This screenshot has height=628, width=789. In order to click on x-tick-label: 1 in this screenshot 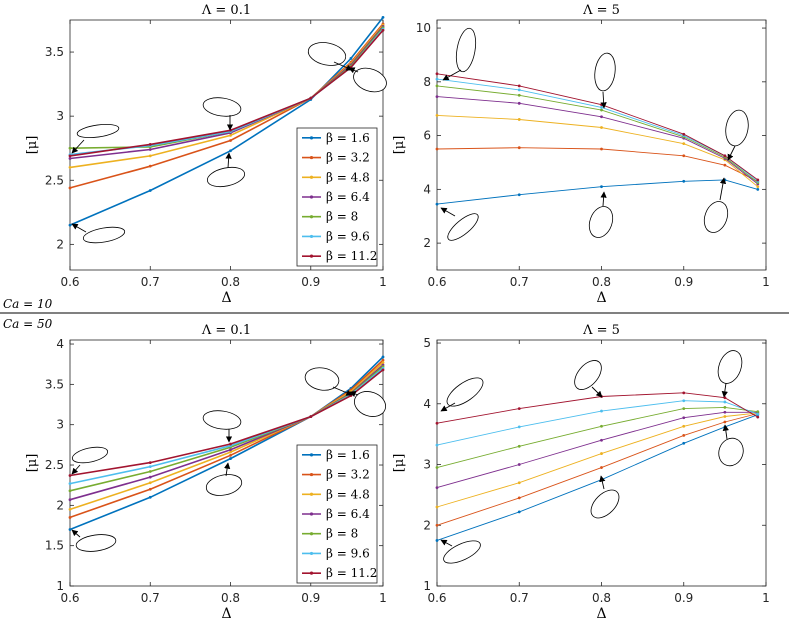, I will do `click(383, 598)`.